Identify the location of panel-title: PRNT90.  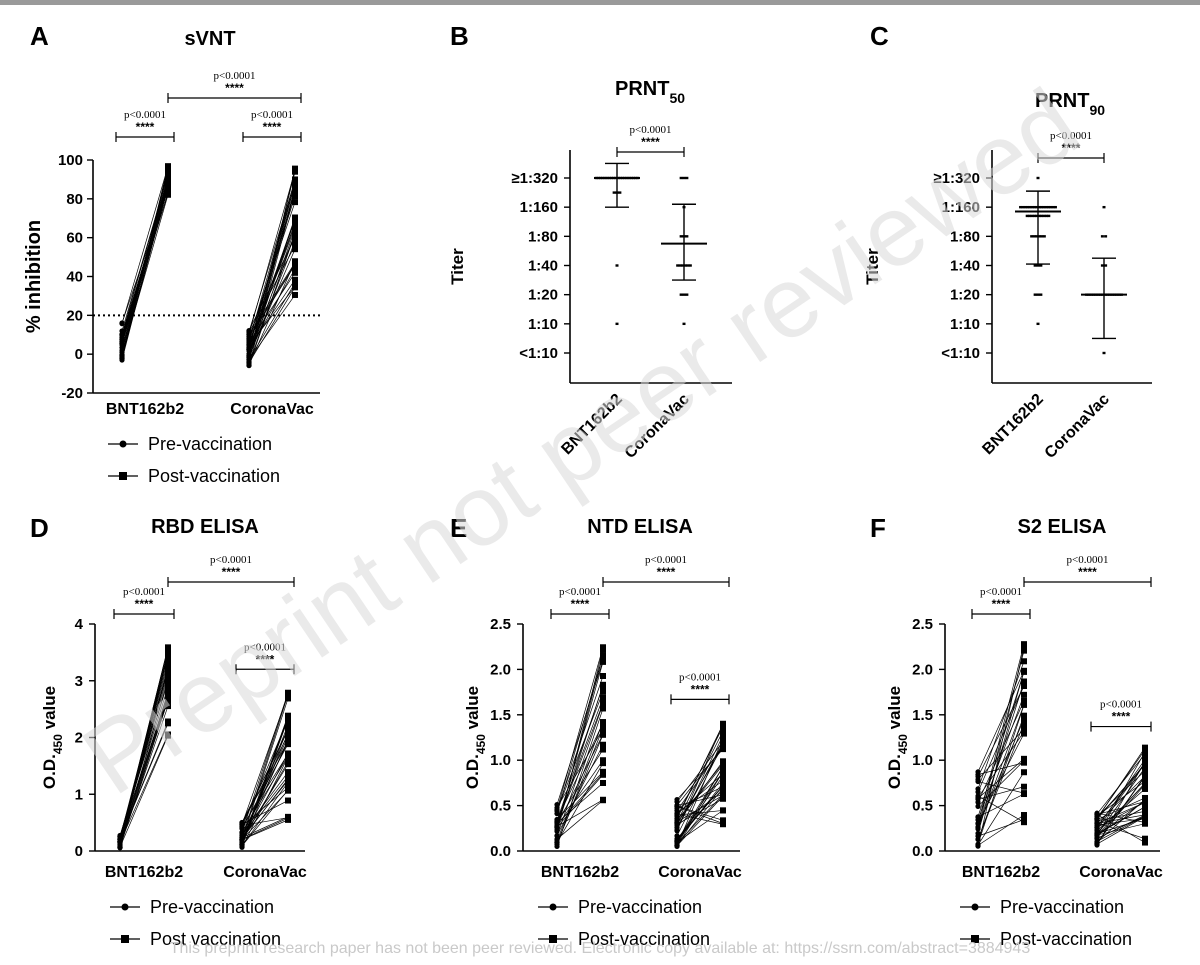
(1070, 104).